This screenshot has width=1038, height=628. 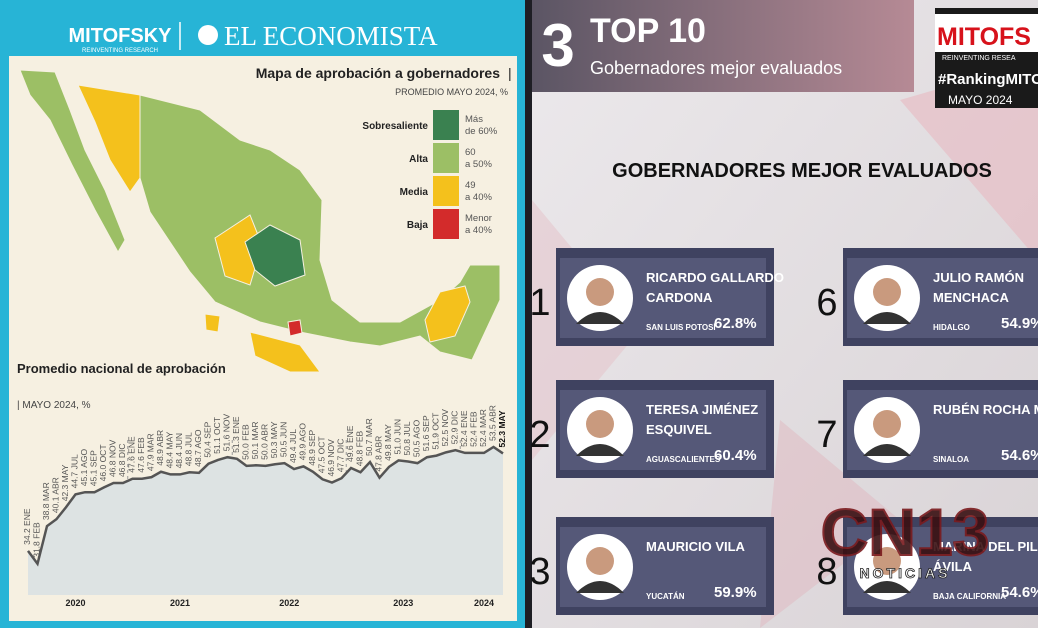 I want to click on value-label: 52.4 ENE, so click(x=464, y=428).